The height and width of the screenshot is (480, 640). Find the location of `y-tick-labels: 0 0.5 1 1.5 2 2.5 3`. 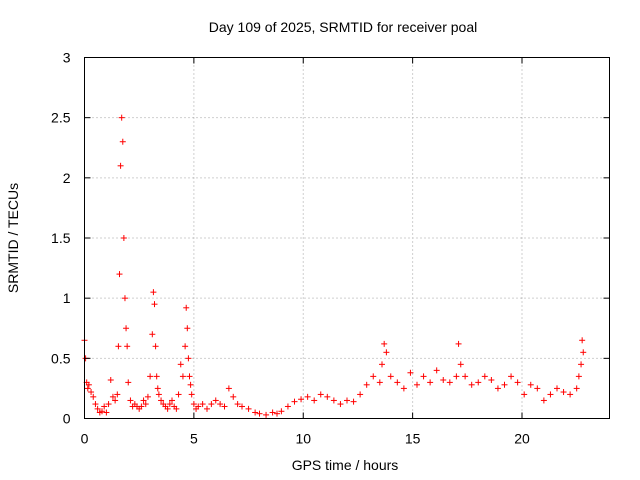

y-tick-labels: 0 0.5 1 1.5 2 2.5 3 is located at coordinates (61, 238).